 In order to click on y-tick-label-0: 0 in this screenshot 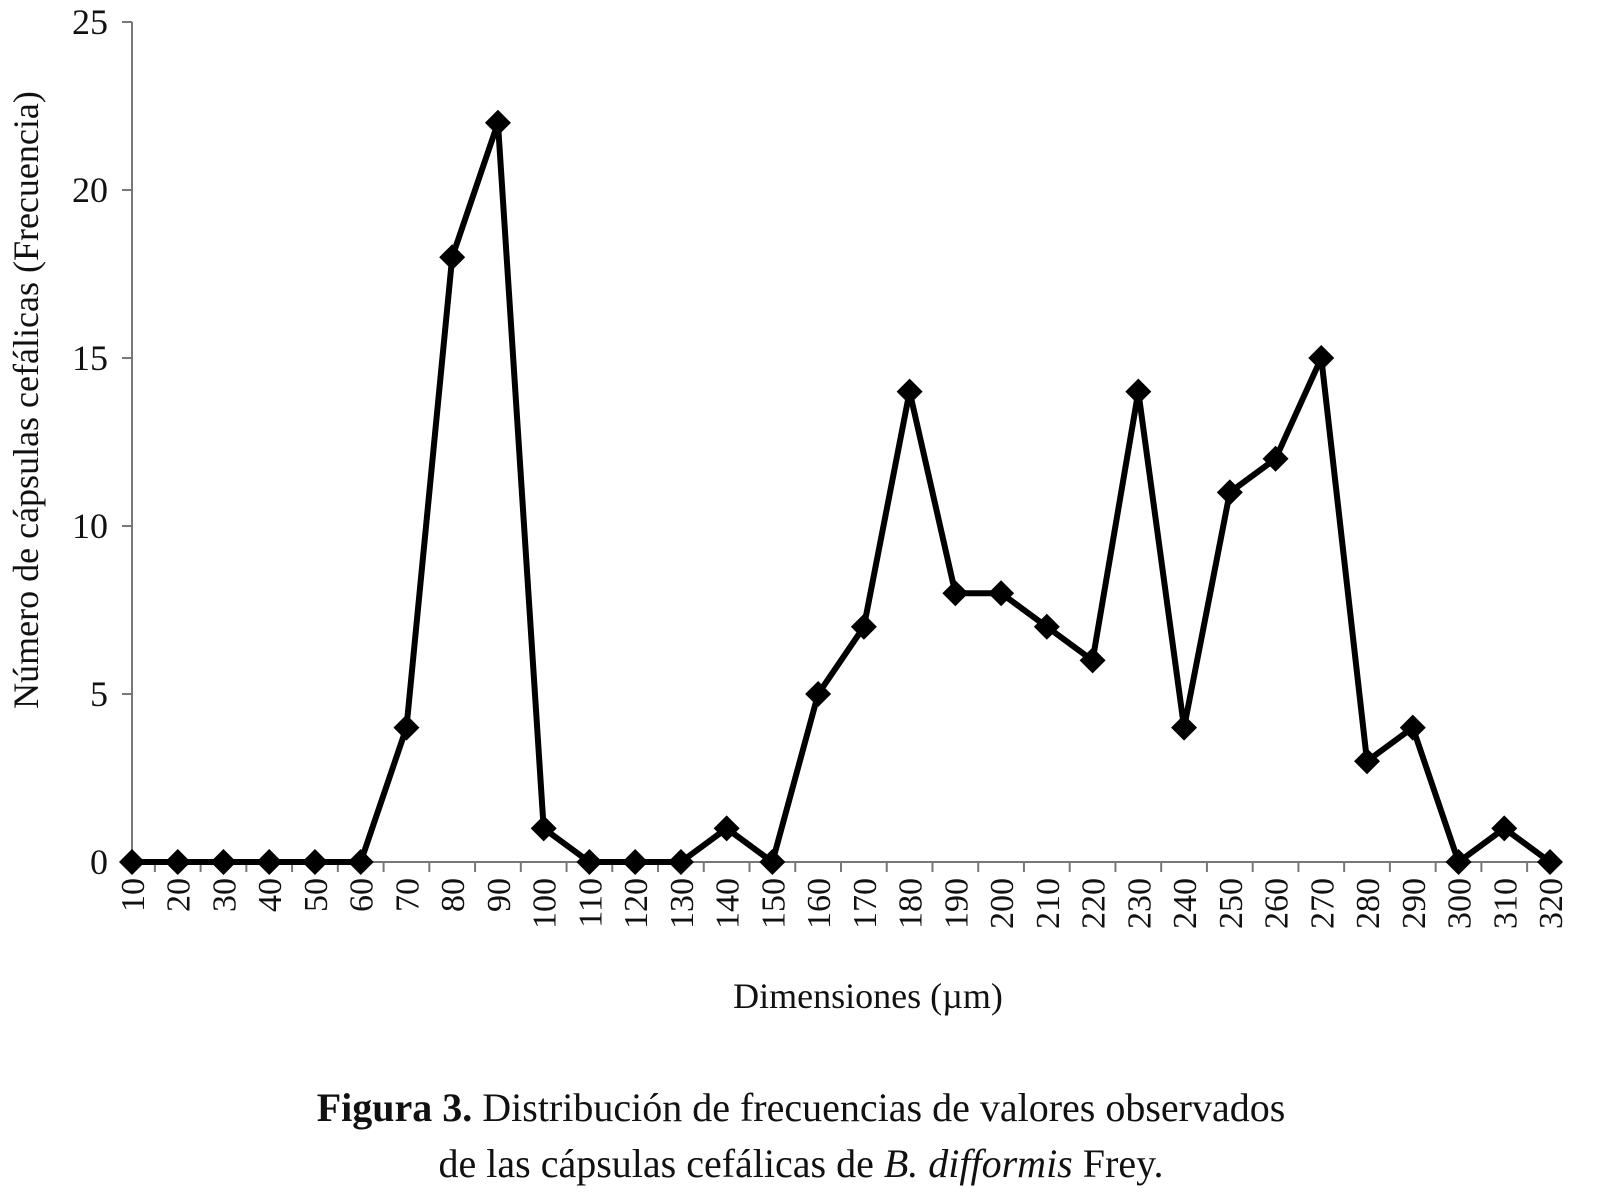, I will do `click(99, 862)`.